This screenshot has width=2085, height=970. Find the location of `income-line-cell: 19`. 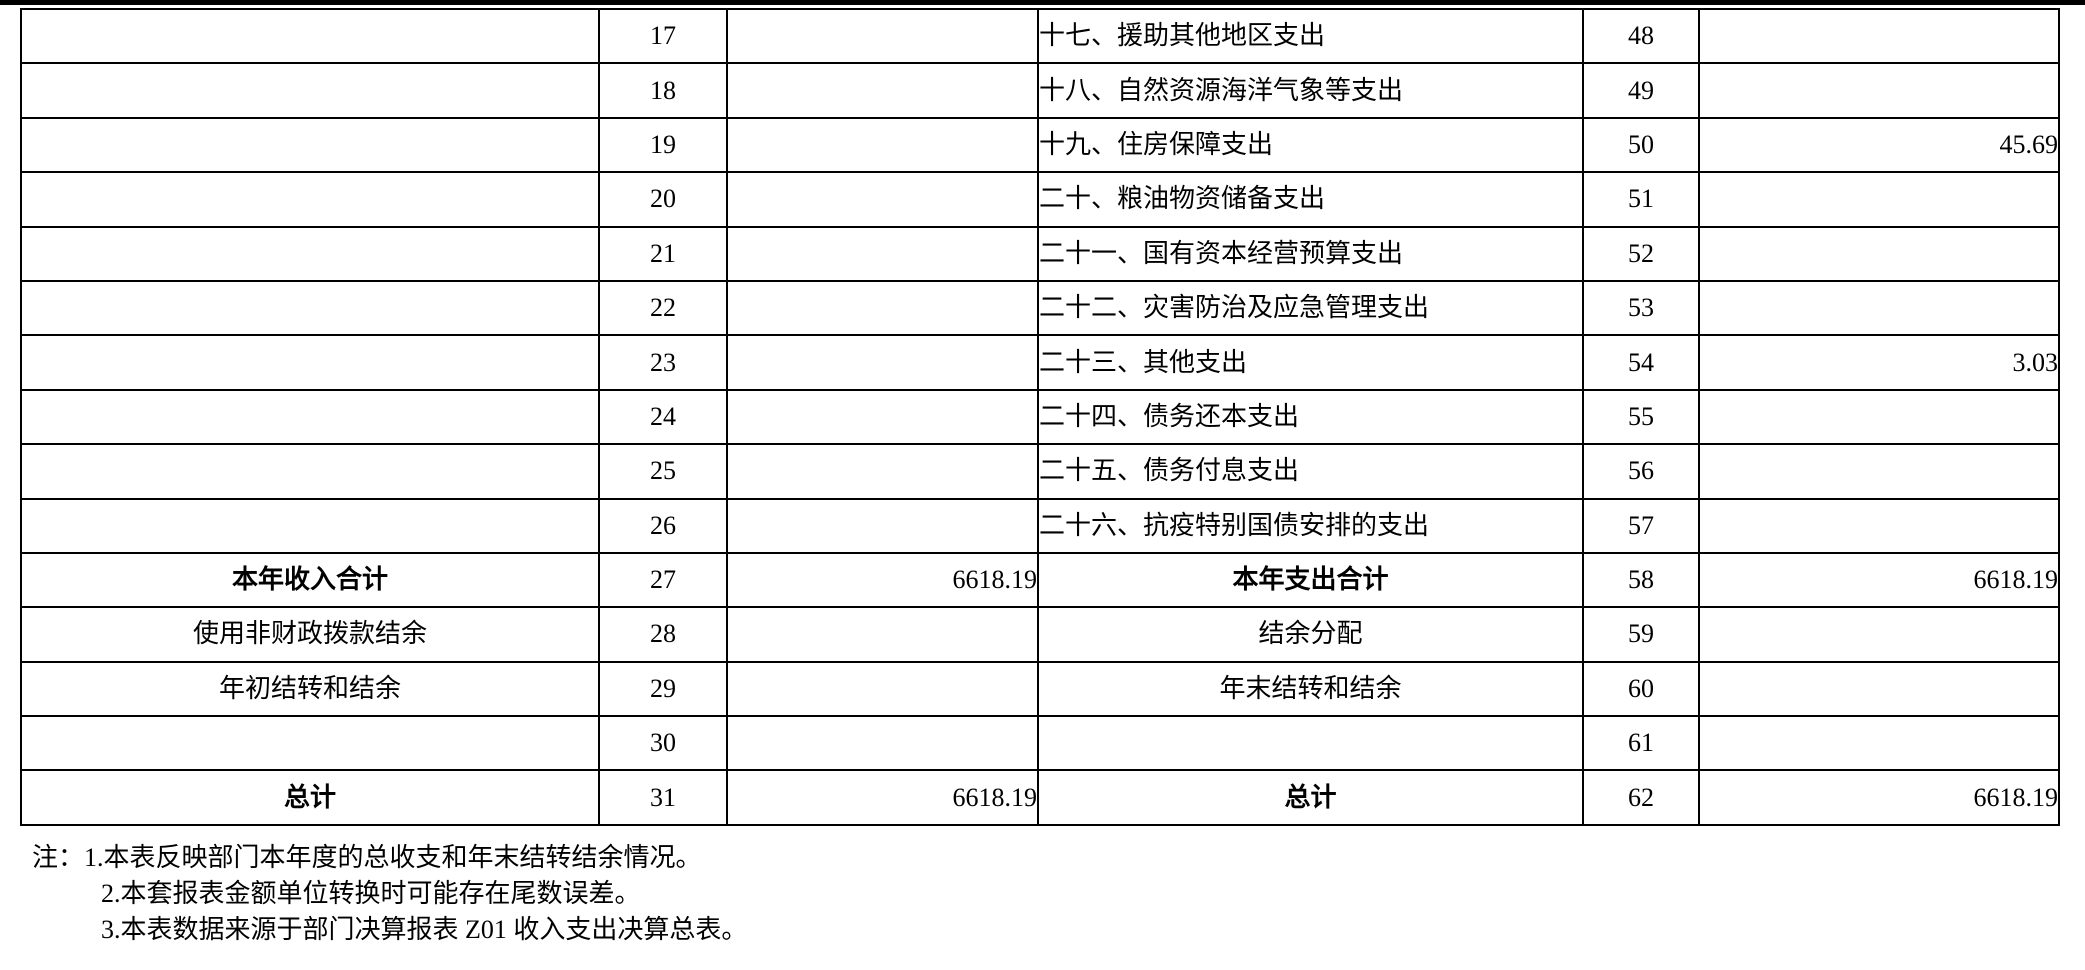

income-line-cell: 19 is located at coordinates (663, 145).